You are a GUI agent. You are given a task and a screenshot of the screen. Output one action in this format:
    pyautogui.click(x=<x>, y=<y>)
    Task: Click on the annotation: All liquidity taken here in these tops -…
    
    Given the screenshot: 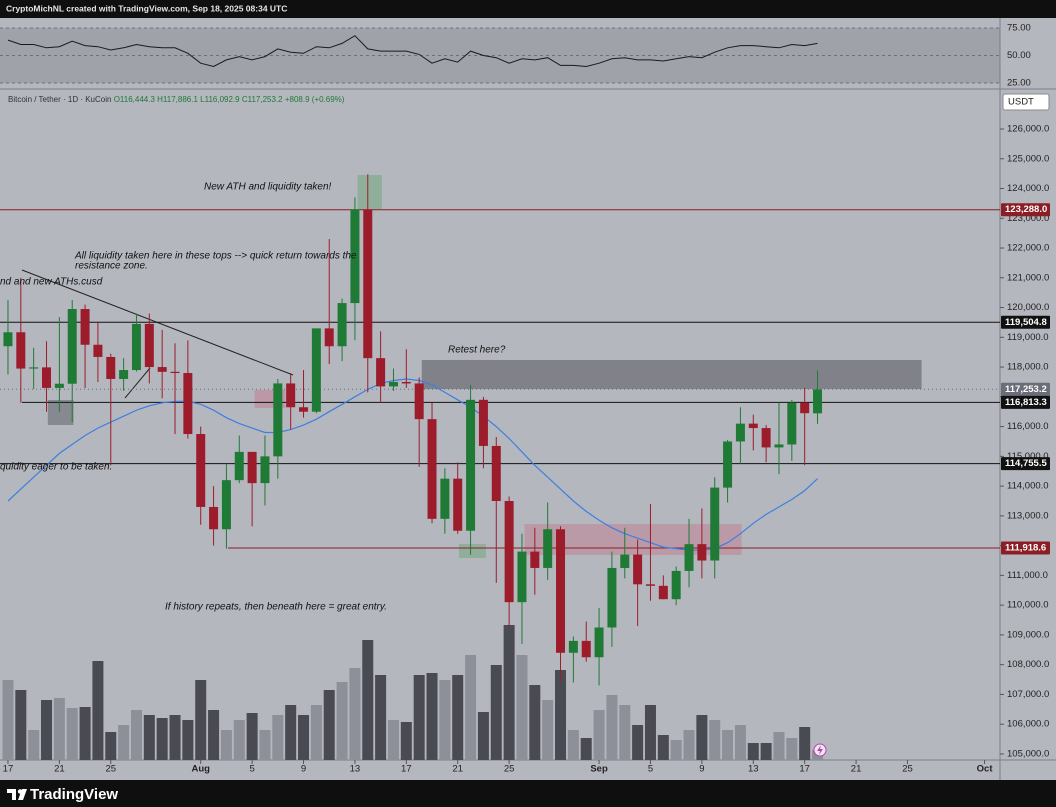 What is the action you would take?
    pyautogui.click(x=215, y=256)
    